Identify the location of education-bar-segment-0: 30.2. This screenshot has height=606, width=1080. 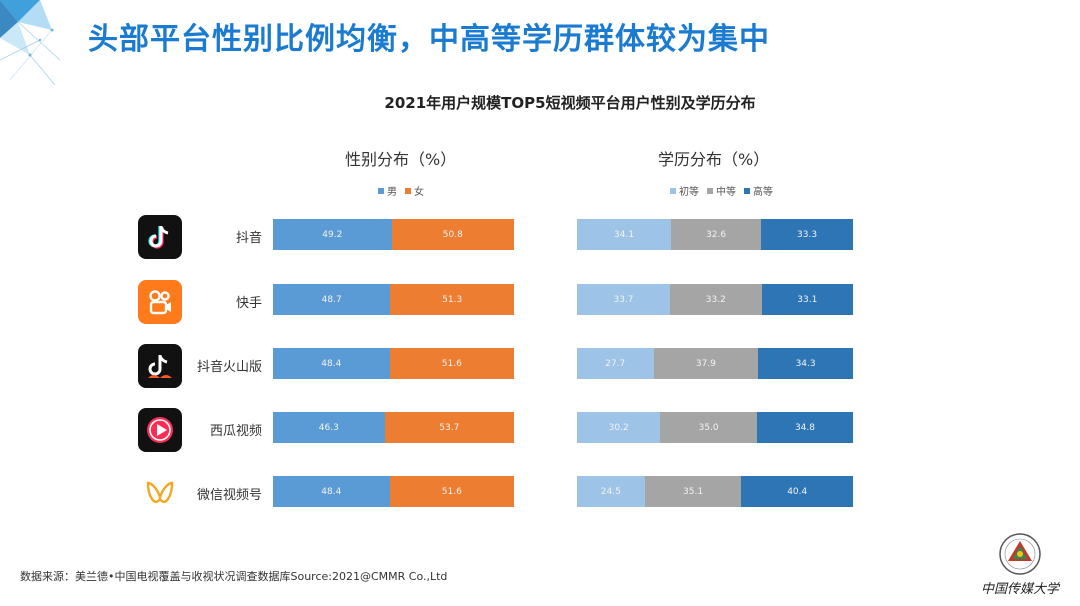
(619, 427).